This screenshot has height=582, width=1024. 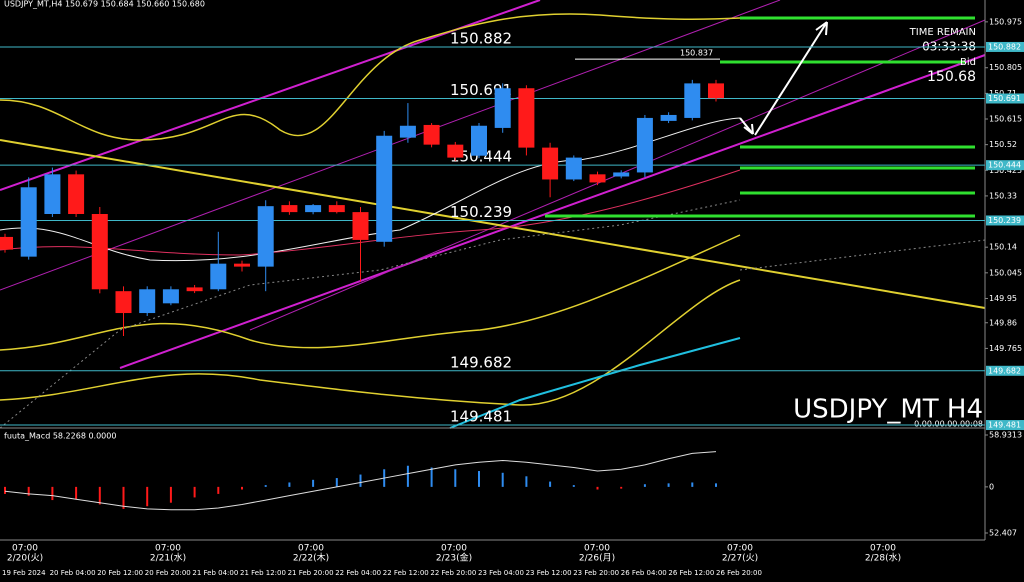 I want to click on date-label: 2/26(月), so click(x=597, y=558).